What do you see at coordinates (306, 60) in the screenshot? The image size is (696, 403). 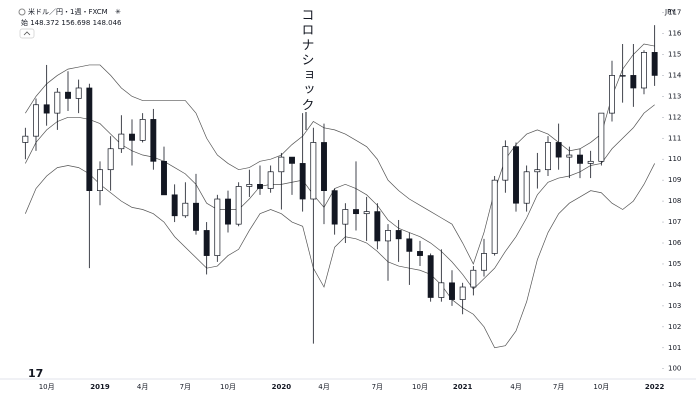 I see `annotation: コロナショック` at bounding box center [306, 60].